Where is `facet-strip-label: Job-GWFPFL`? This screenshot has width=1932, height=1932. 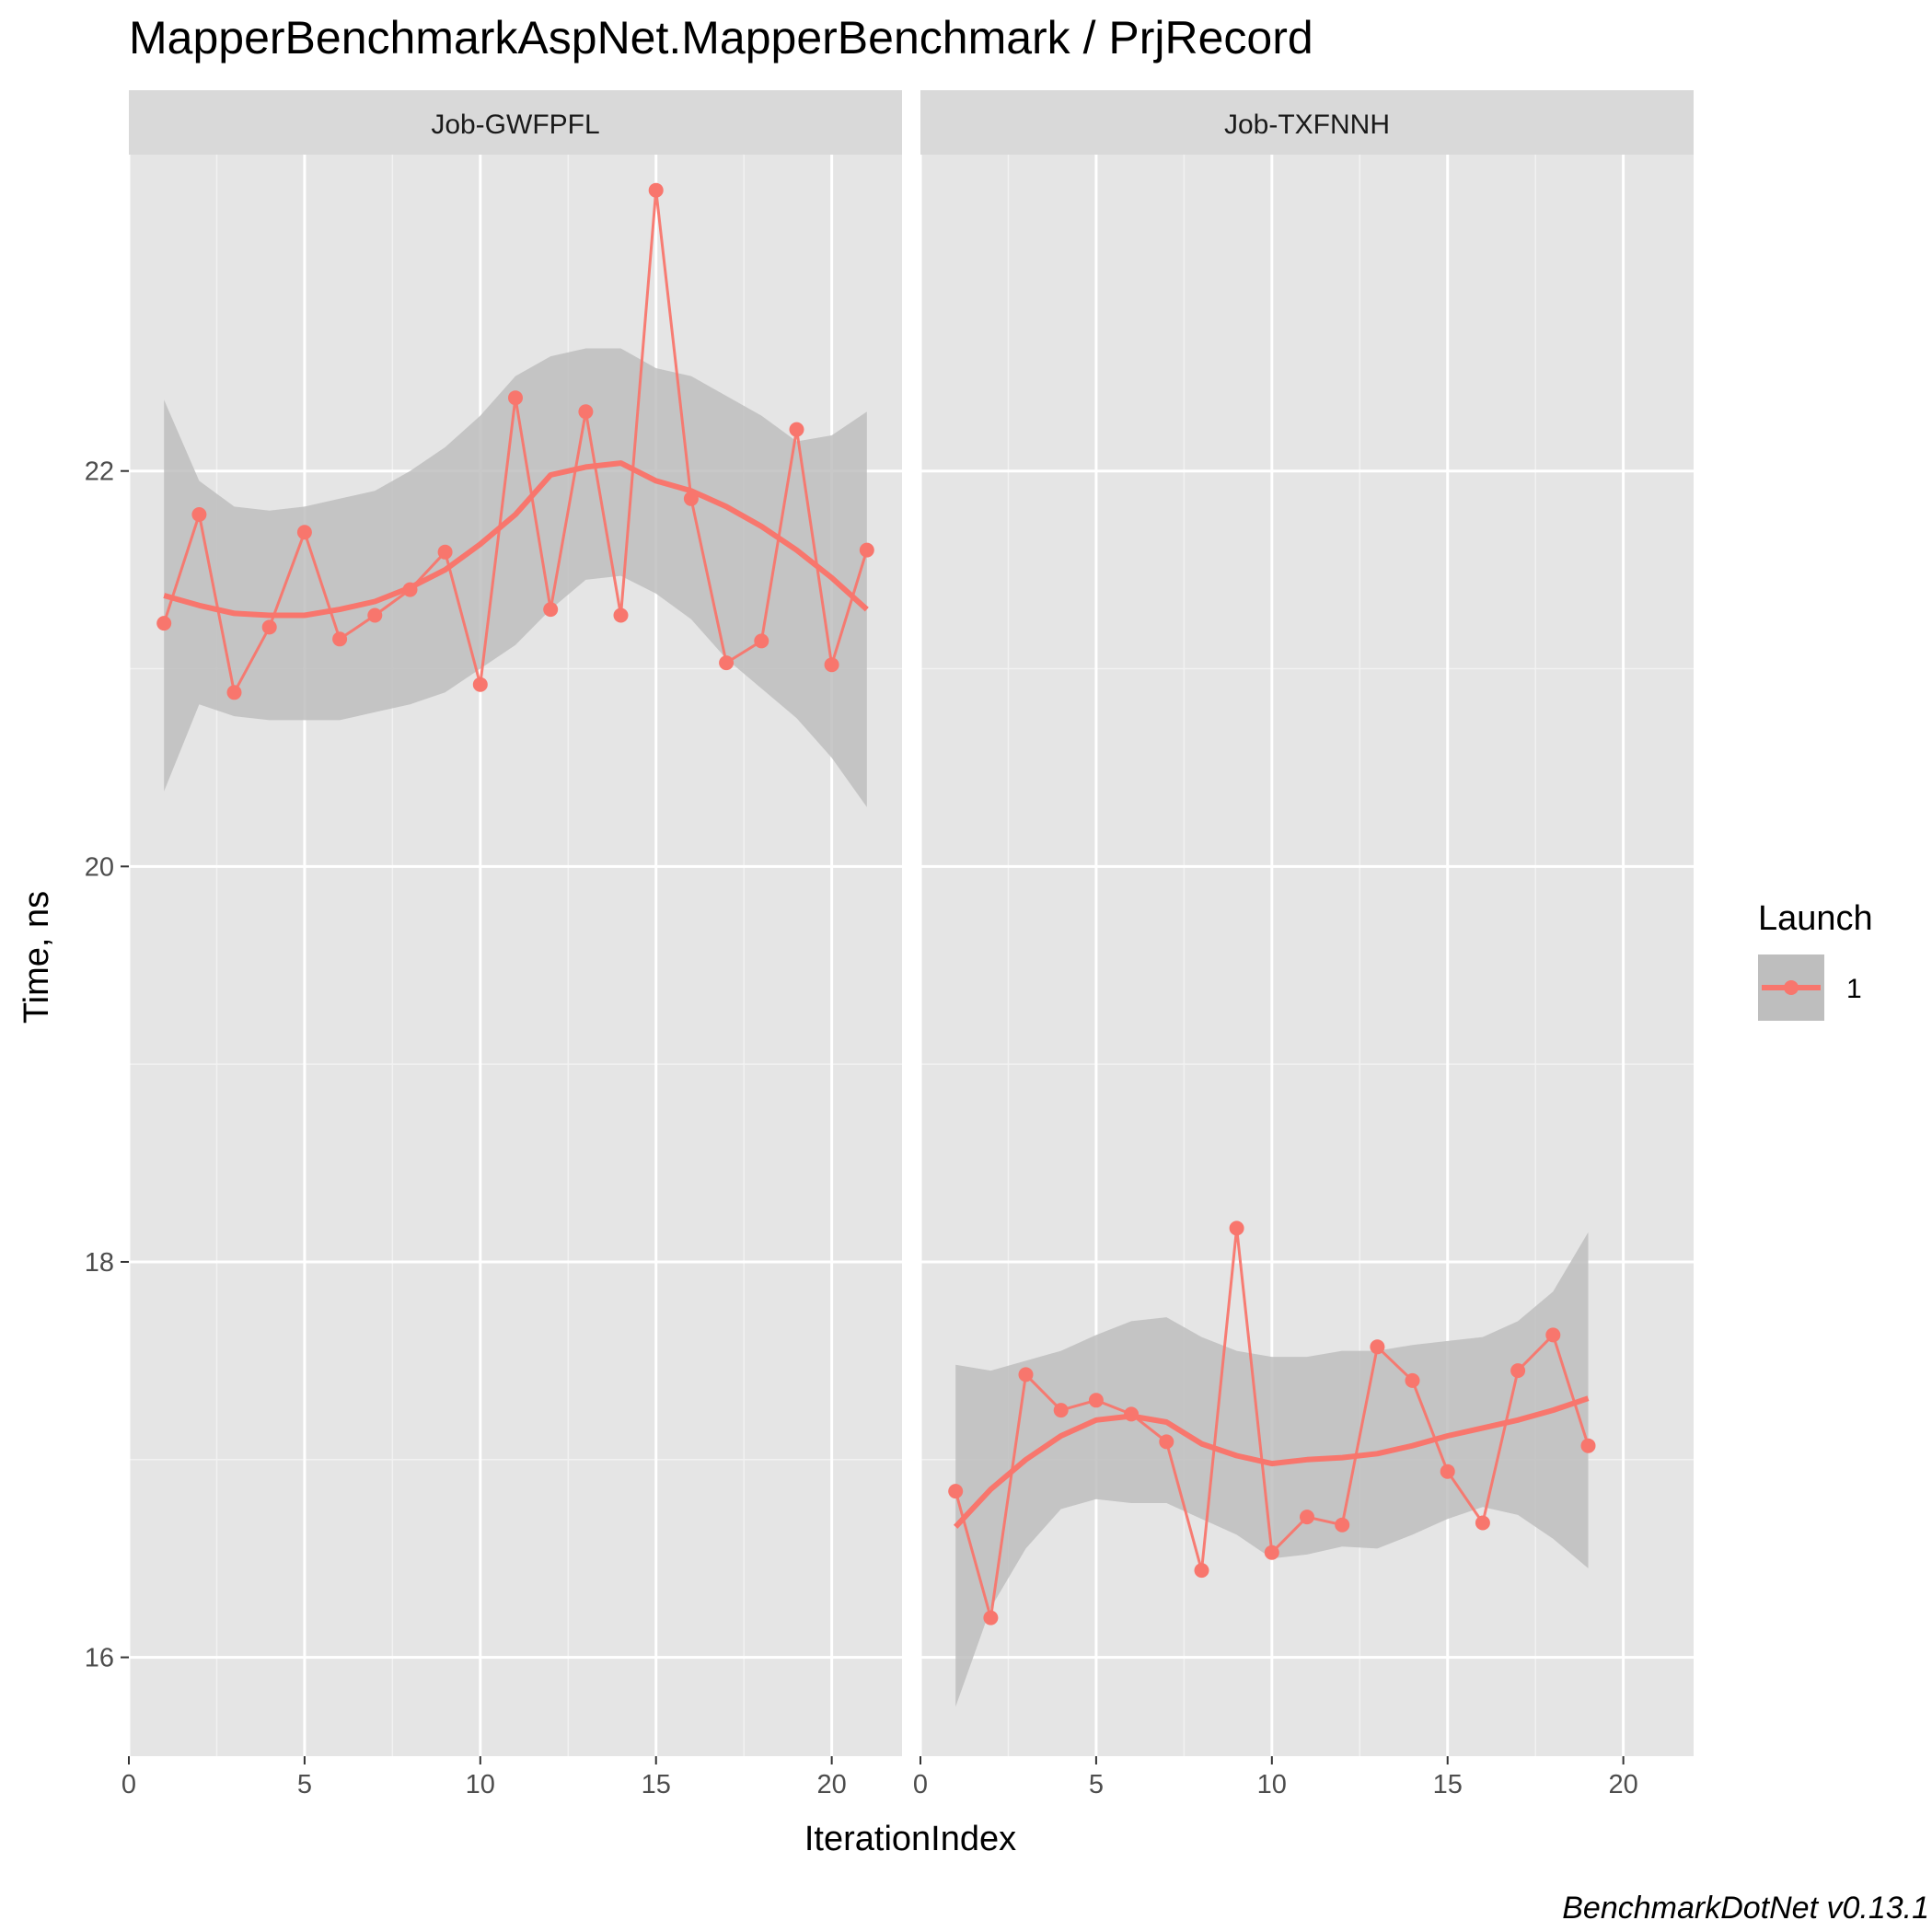 facet-strip-label: Job-GWFPFL is located at coordinates (515, 125).